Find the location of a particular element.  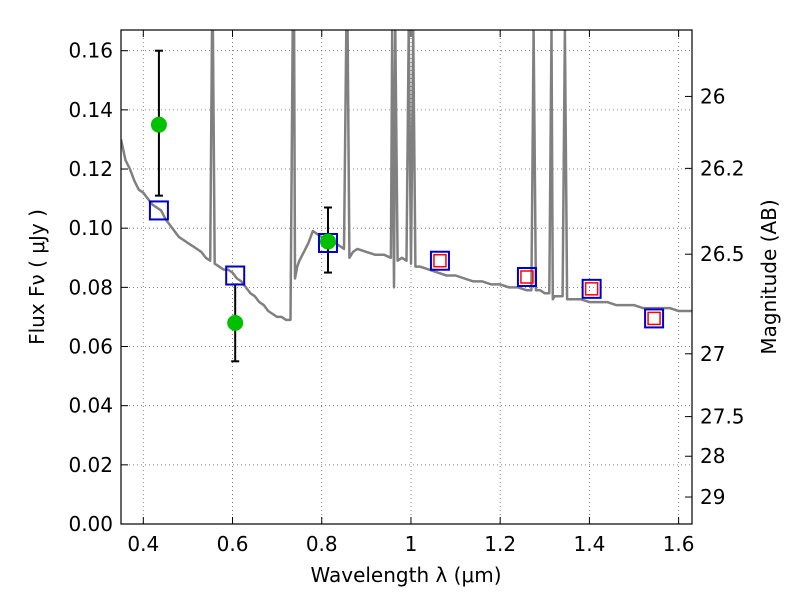

y-tick-label: 0.08 is located at coordinates (90, 287).